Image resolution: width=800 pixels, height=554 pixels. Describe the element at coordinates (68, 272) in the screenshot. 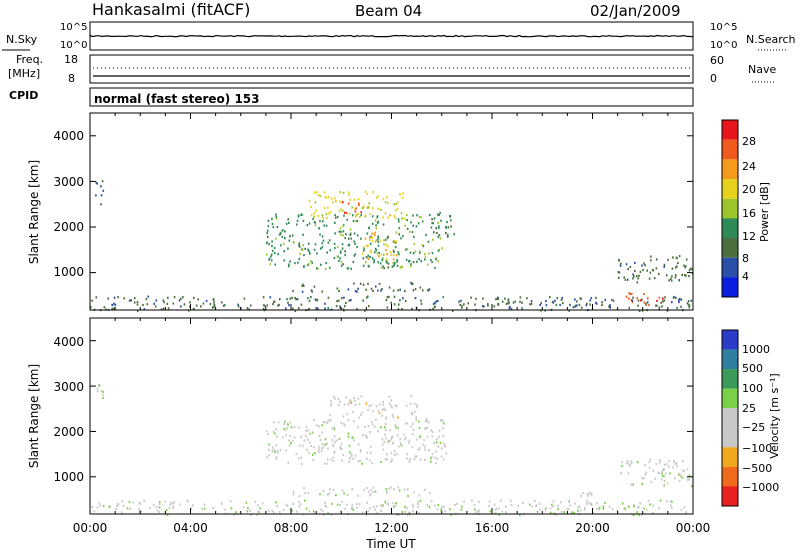

I see `power-ytick-1000: 1000` at that location.